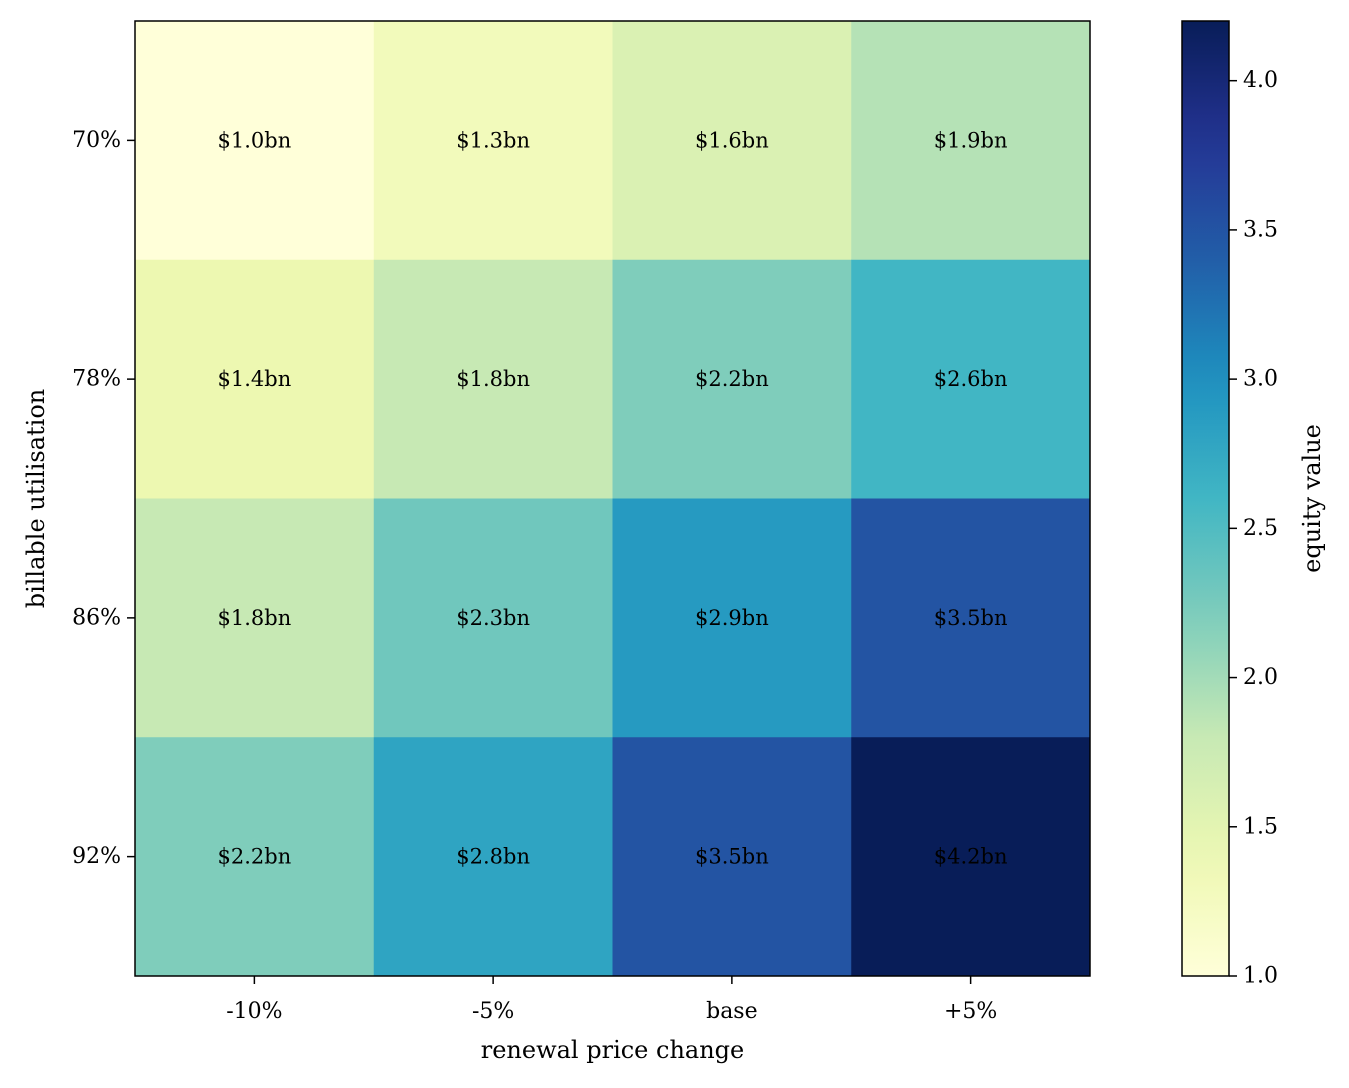 This screenshot has width=1349, height=1088. What do you see at coordinates (1260, 677) in the screenshot?
I see `colorbar-tick-label: 2.0` at bounding box center [1260, 677].